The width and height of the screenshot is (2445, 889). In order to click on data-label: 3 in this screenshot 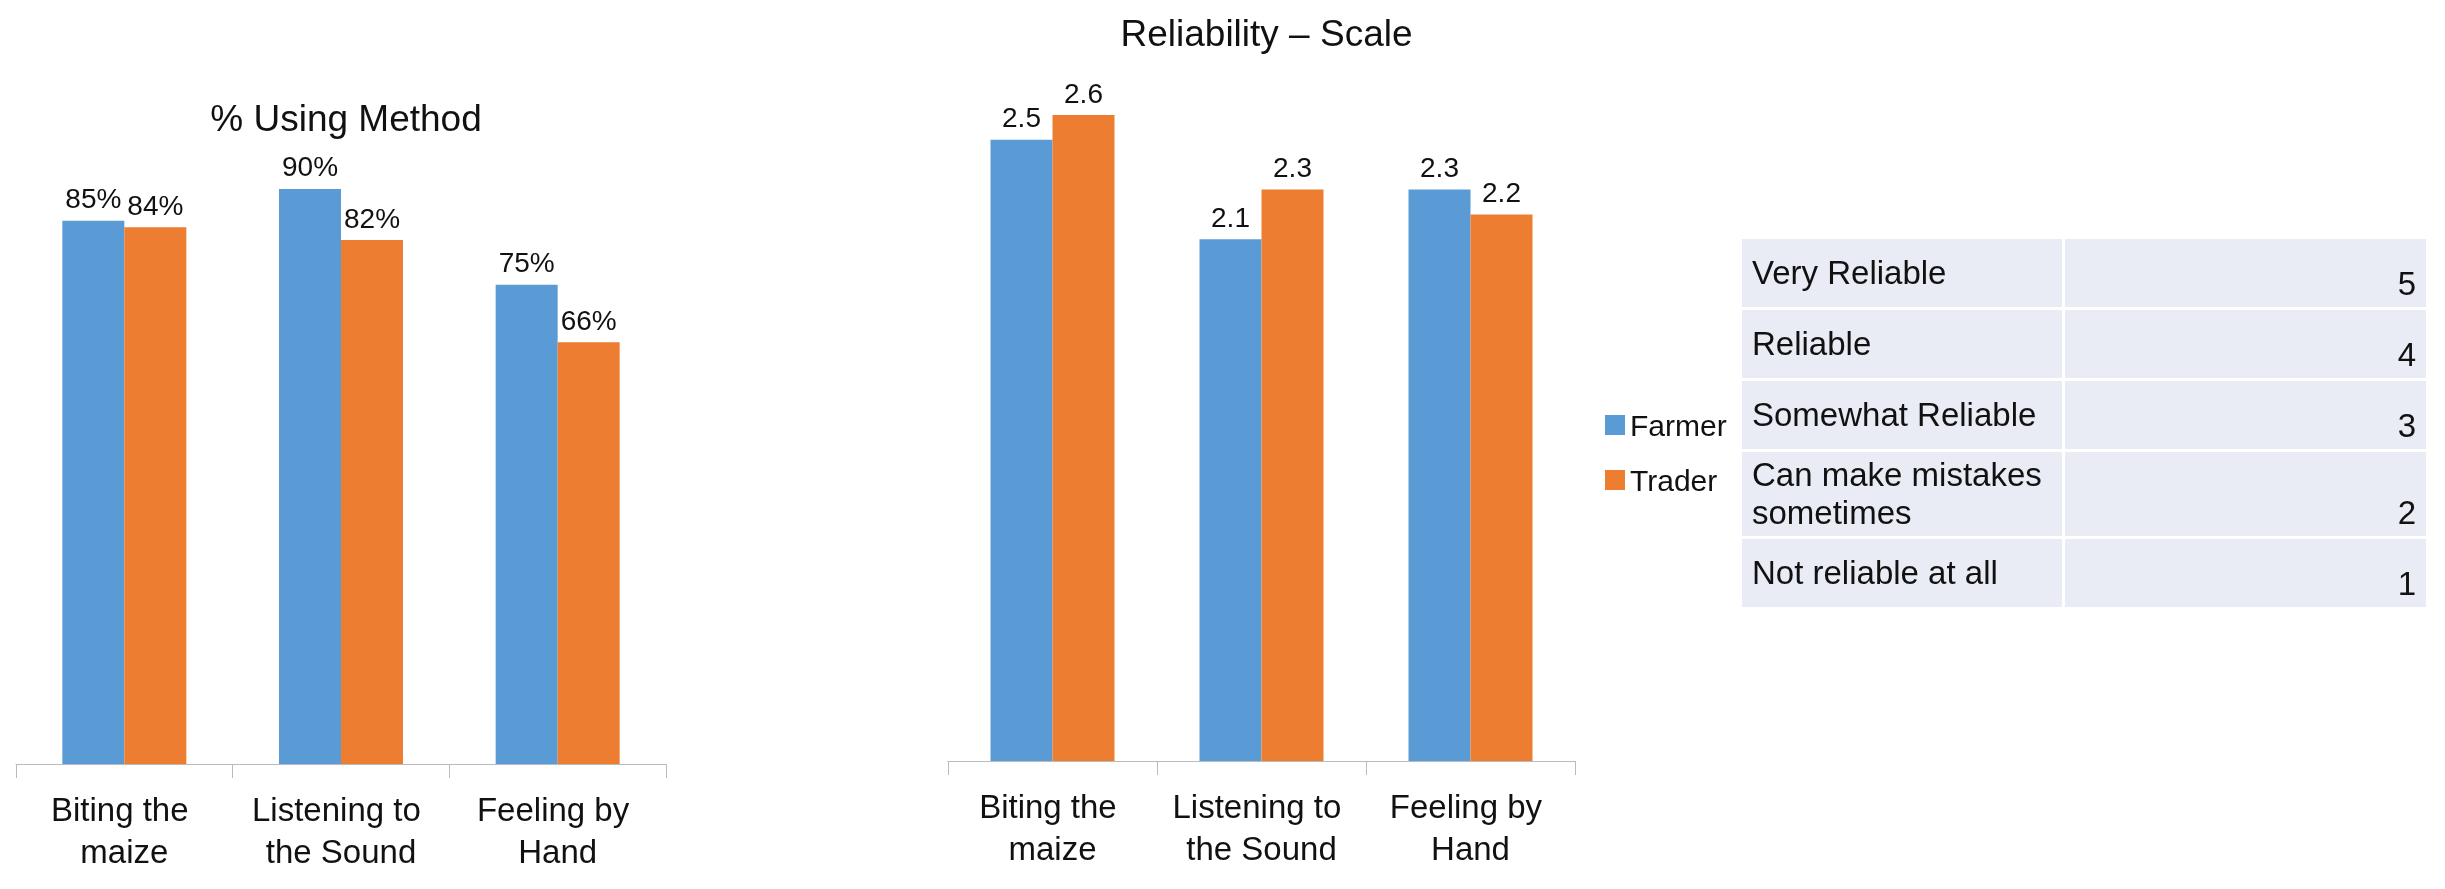, I will do `click(2245, 415)`.